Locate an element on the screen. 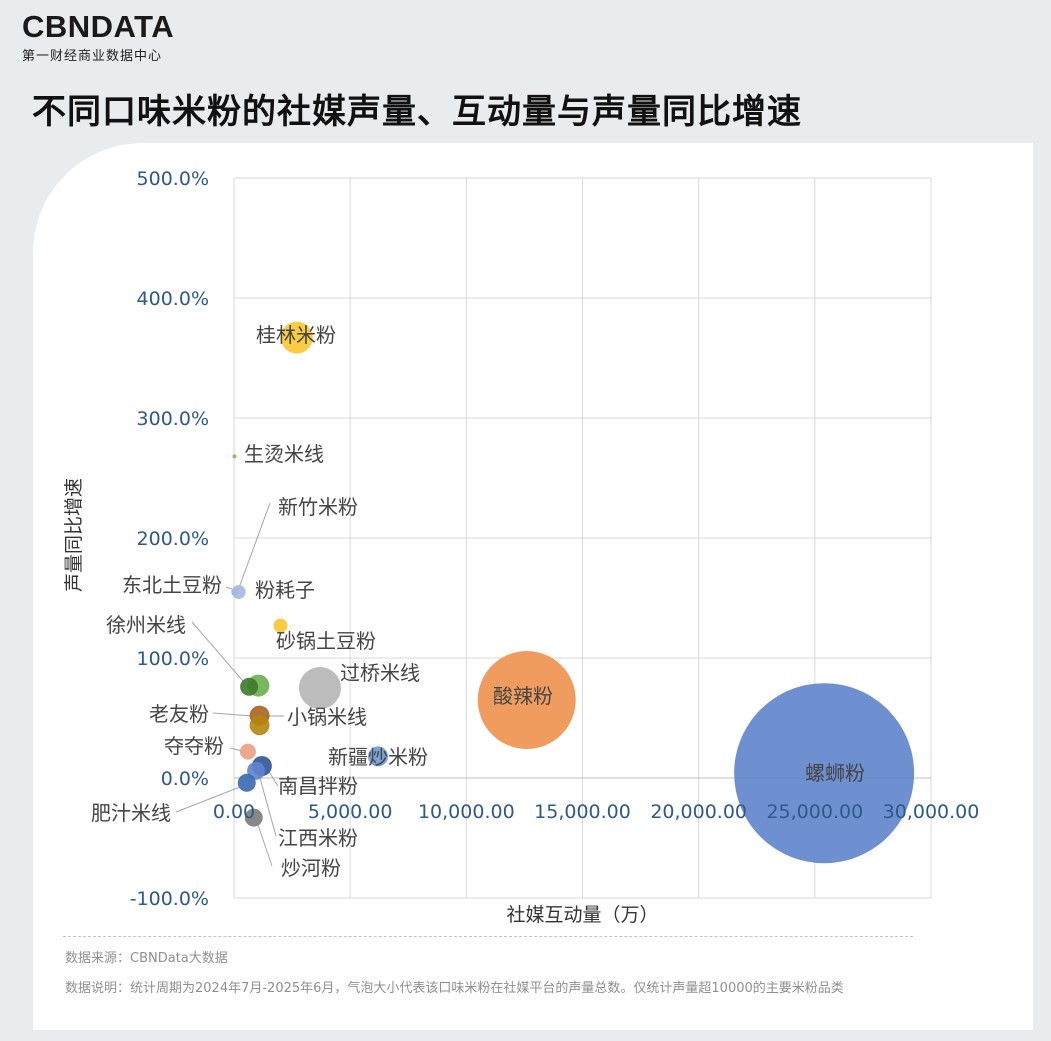  bubble-label: 江西米粉 is located at coordinates (318, 838).